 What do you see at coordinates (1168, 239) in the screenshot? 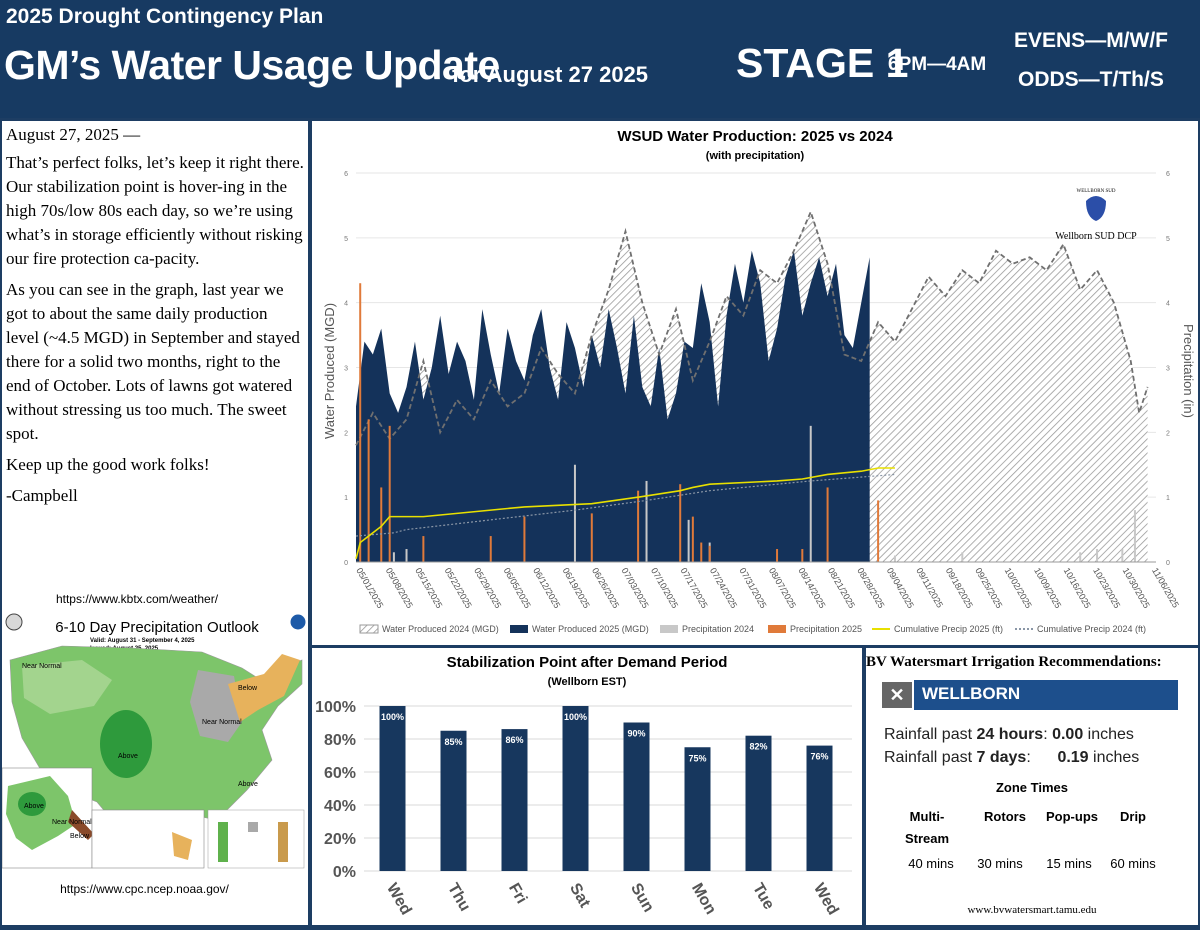
I see `production-y2-tick: 5` at bounding box center [1168, 239].